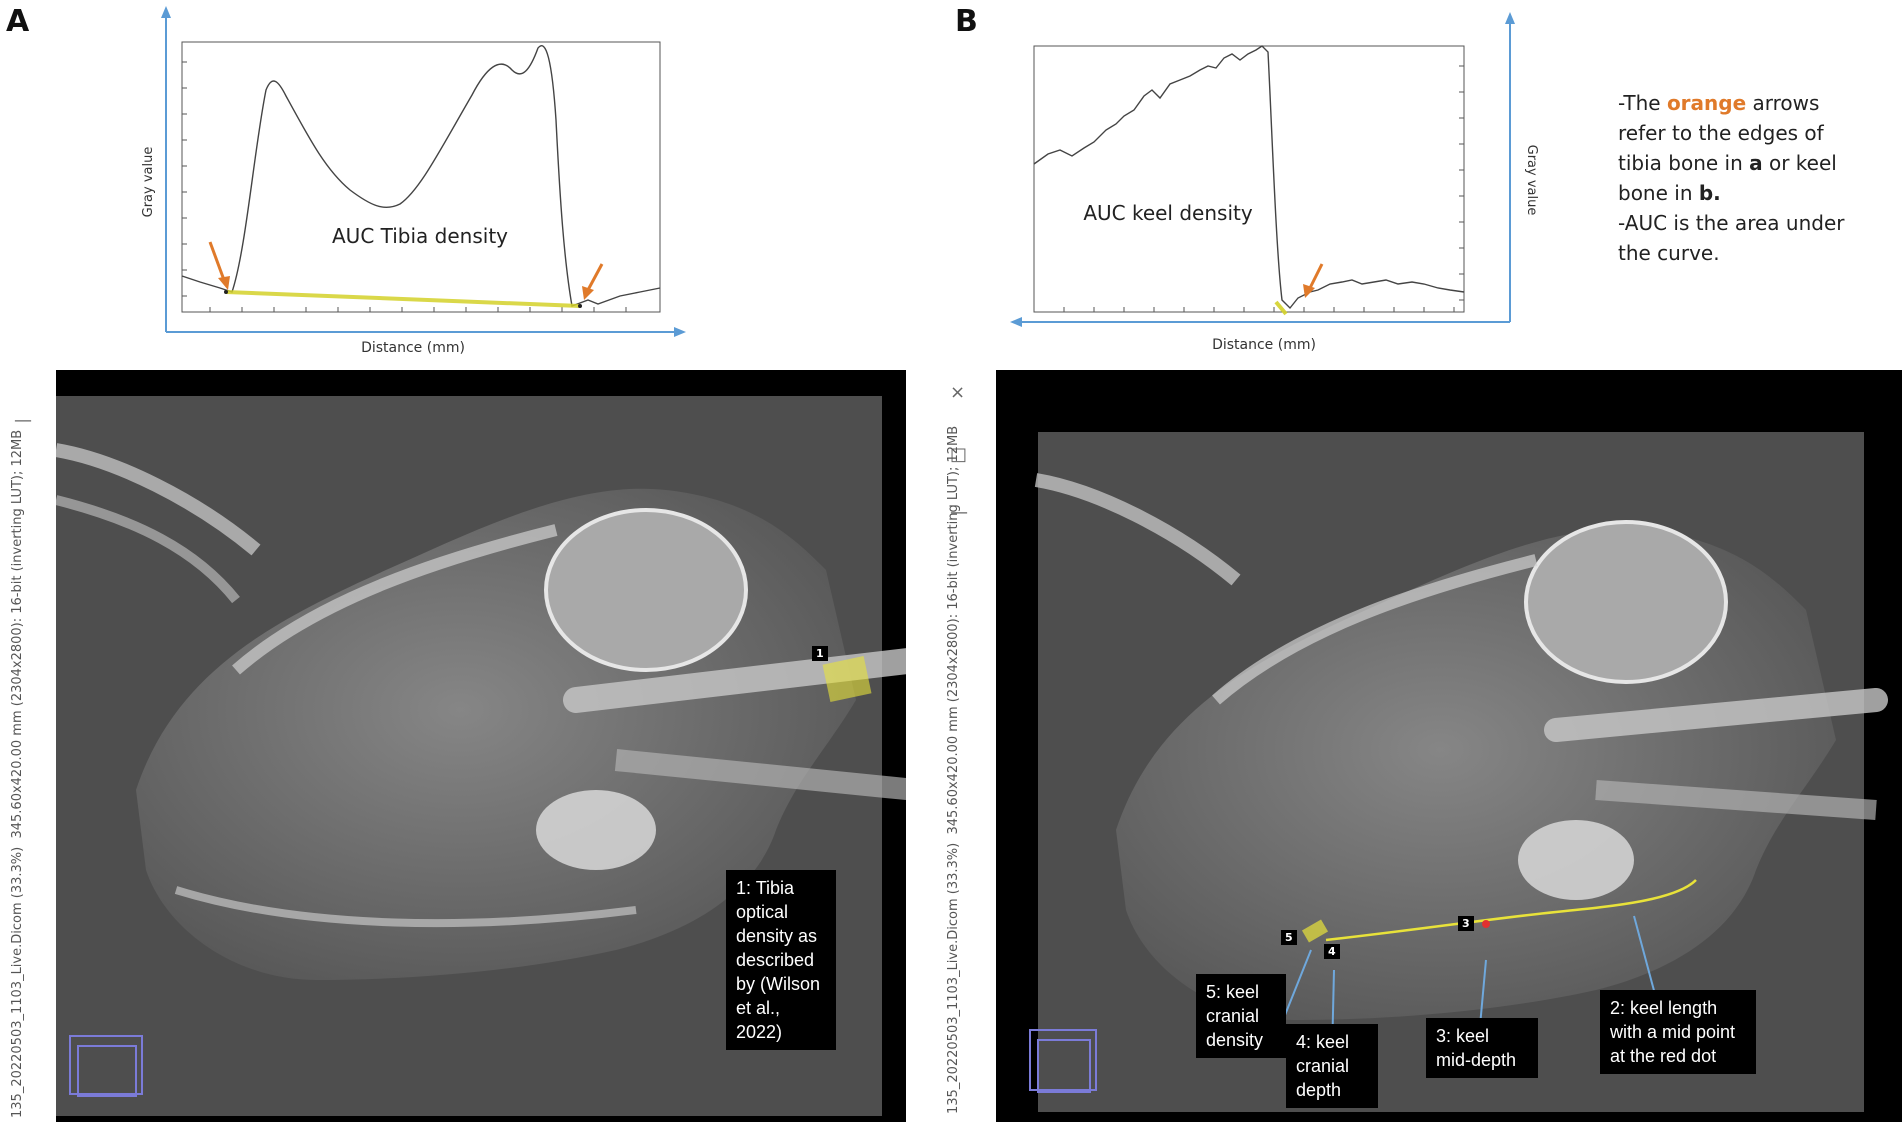  I want to click on y-axis-arrowhead-b, so click(1510, 18).